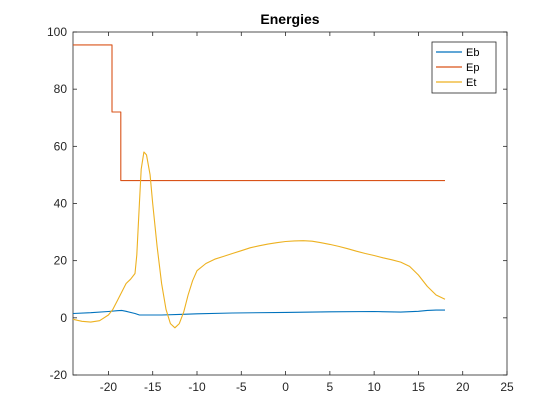 The image size is (560, 420). What do you see at coordinates (153, 387) in the screenshot?
I see `x-tick-label: -15` at bounding box center [153, 387].